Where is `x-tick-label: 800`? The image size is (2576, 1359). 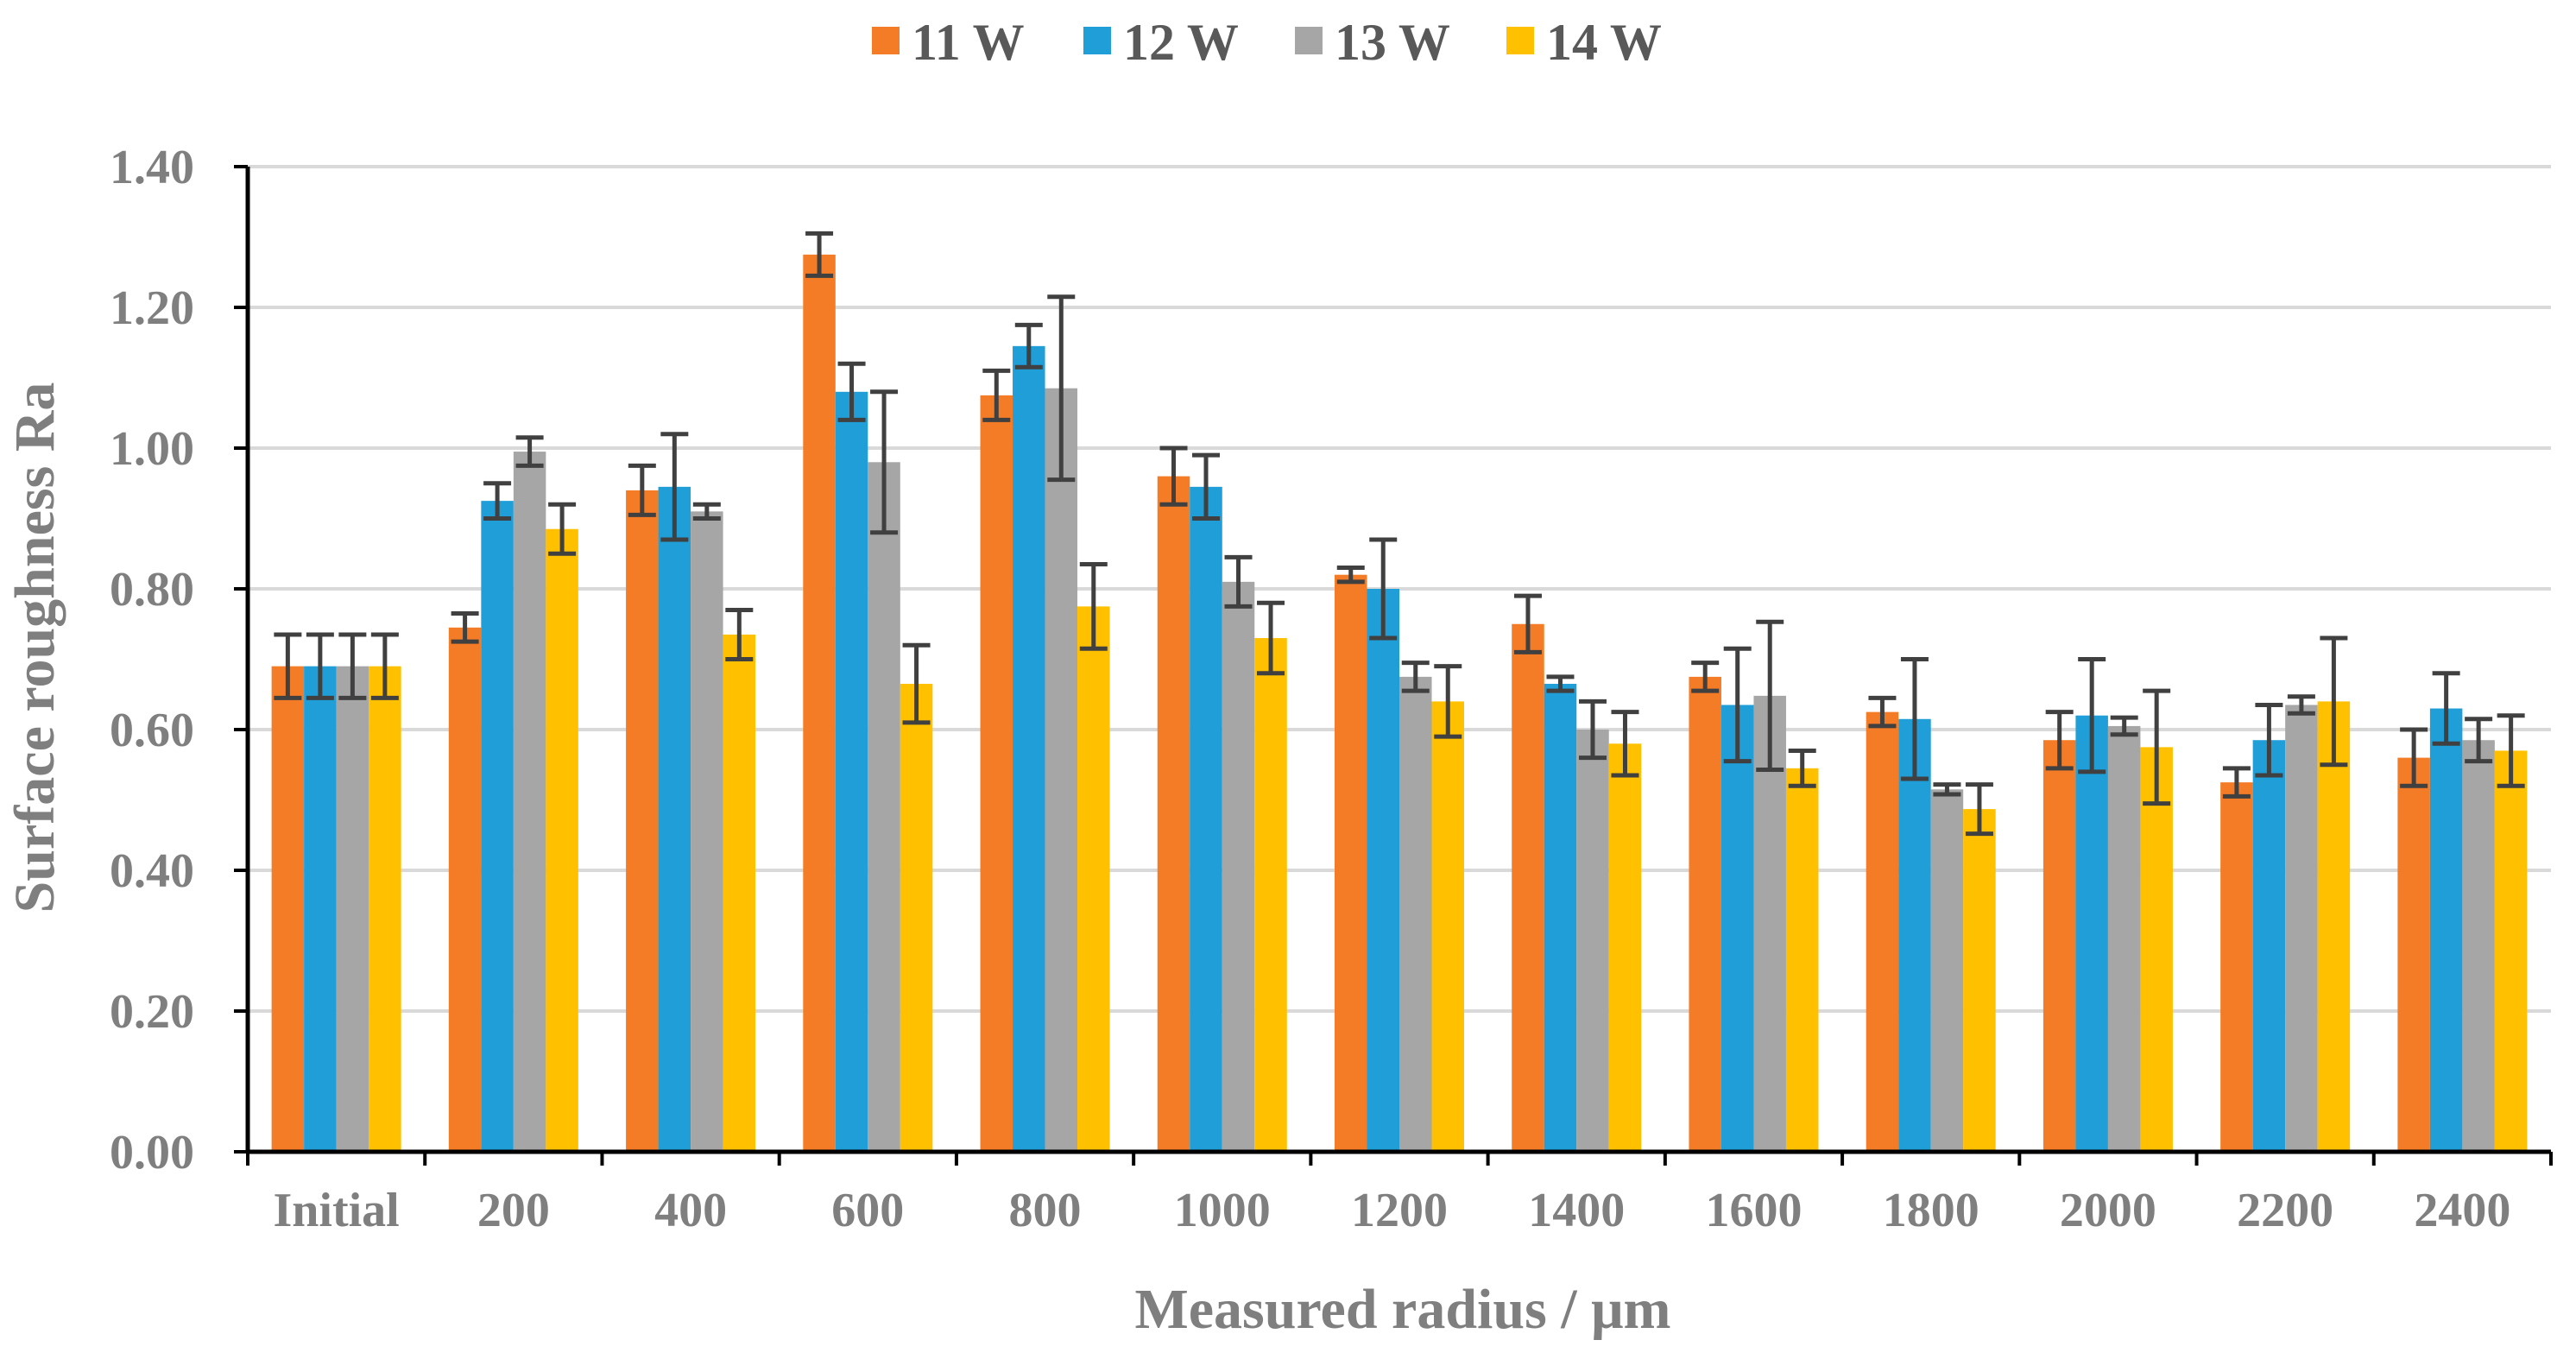
x-tick-label: 800 is located at coordinates (1045, 1210).